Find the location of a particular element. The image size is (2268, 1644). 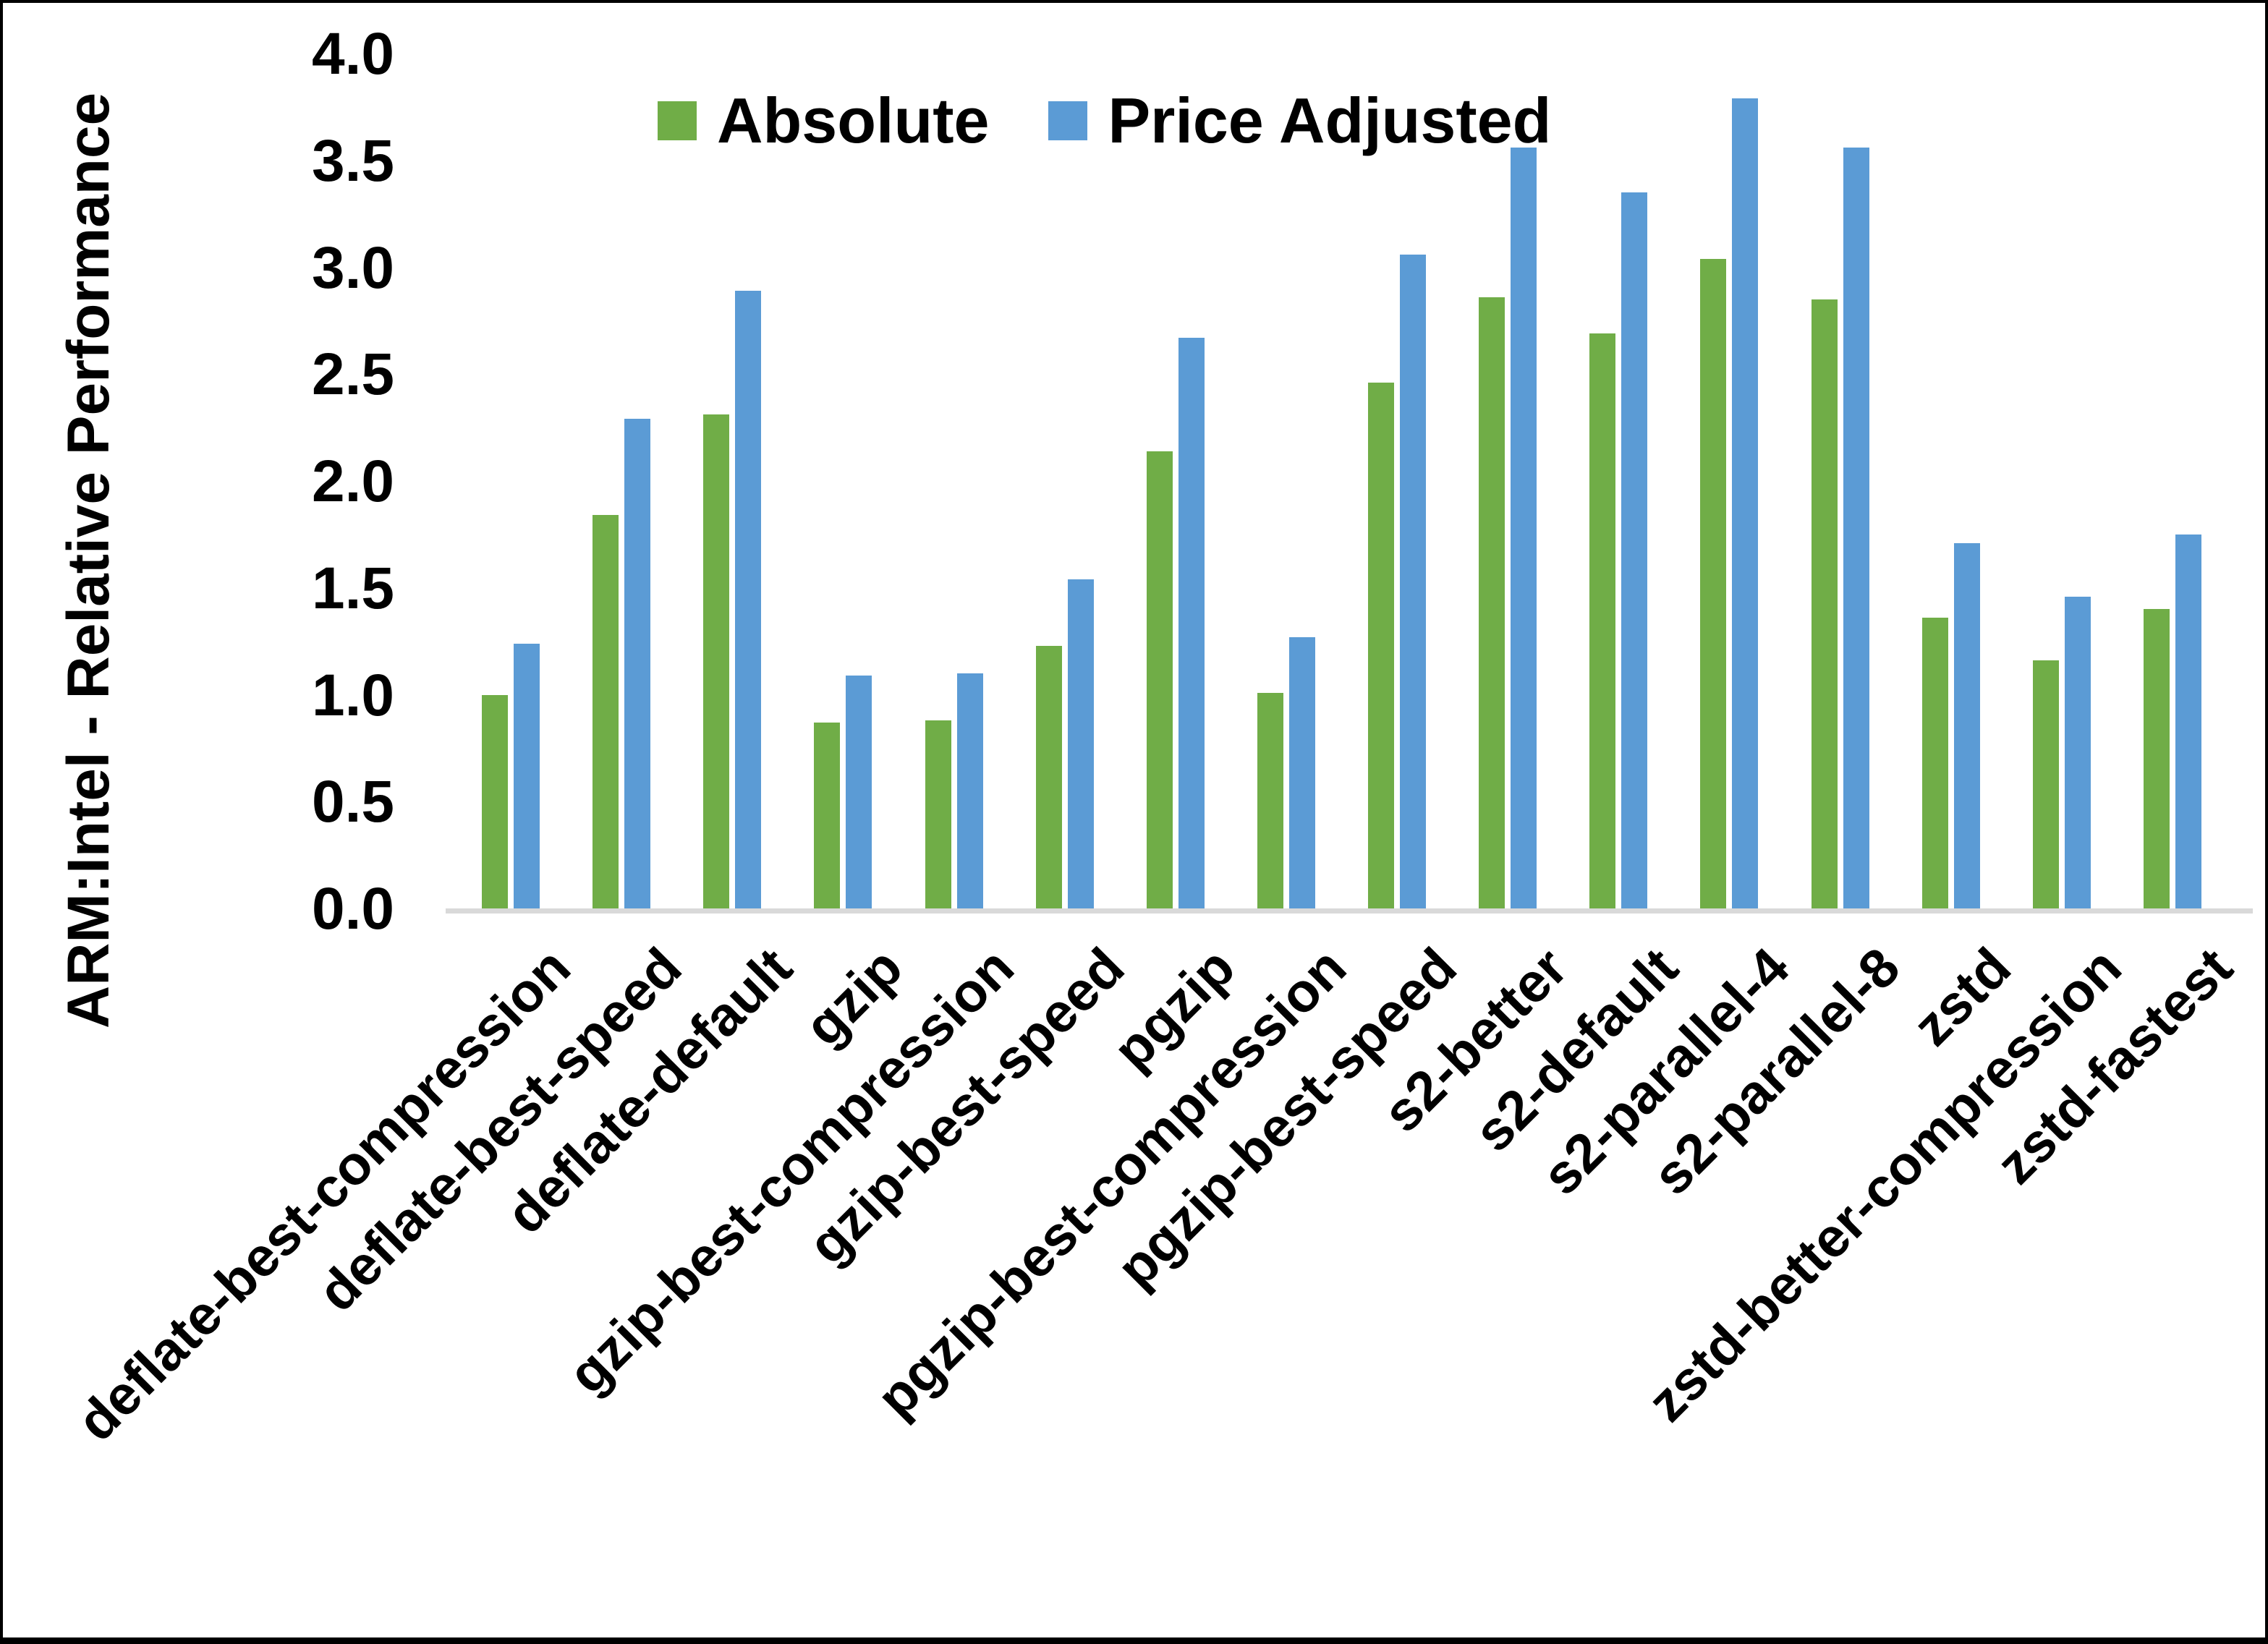

bar-price-adjusted-s2-better is located at coordinates (1524, 529).